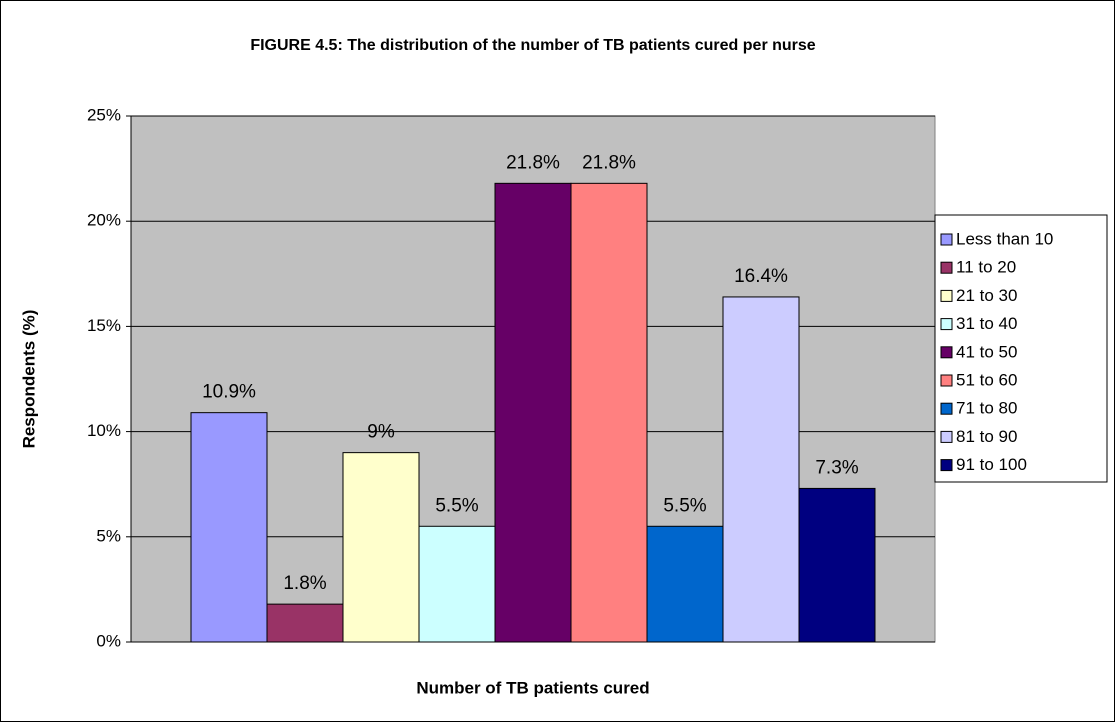 The image size is (1116, 723). What do you see at coordinates (761, 276) in the screenshot?
I see `data-label: 16.4%` at bounding box center [761, 276].